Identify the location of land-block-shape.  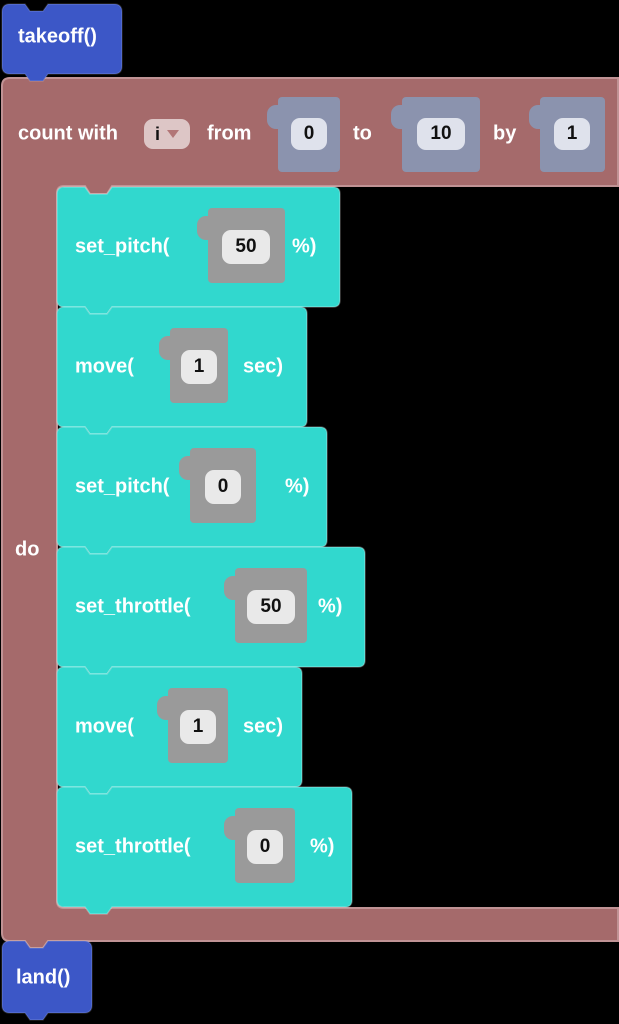
(47, 980).